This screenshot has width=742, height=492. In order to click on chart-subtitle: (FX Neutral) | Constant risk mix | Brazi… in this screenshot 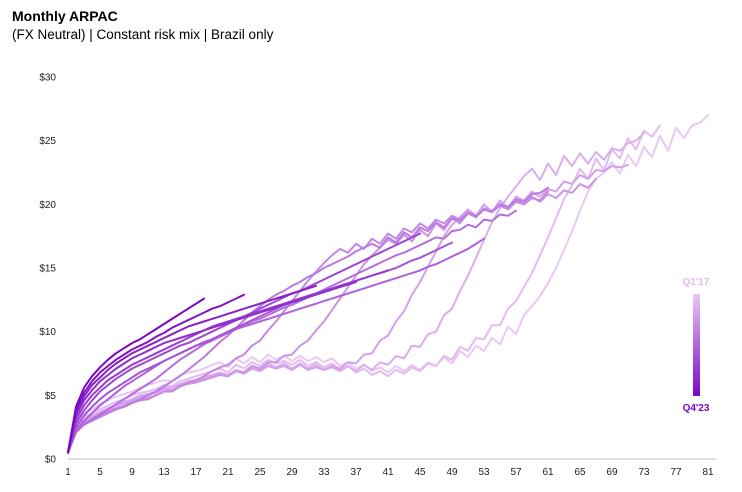, I will do `click(143, 34)`.